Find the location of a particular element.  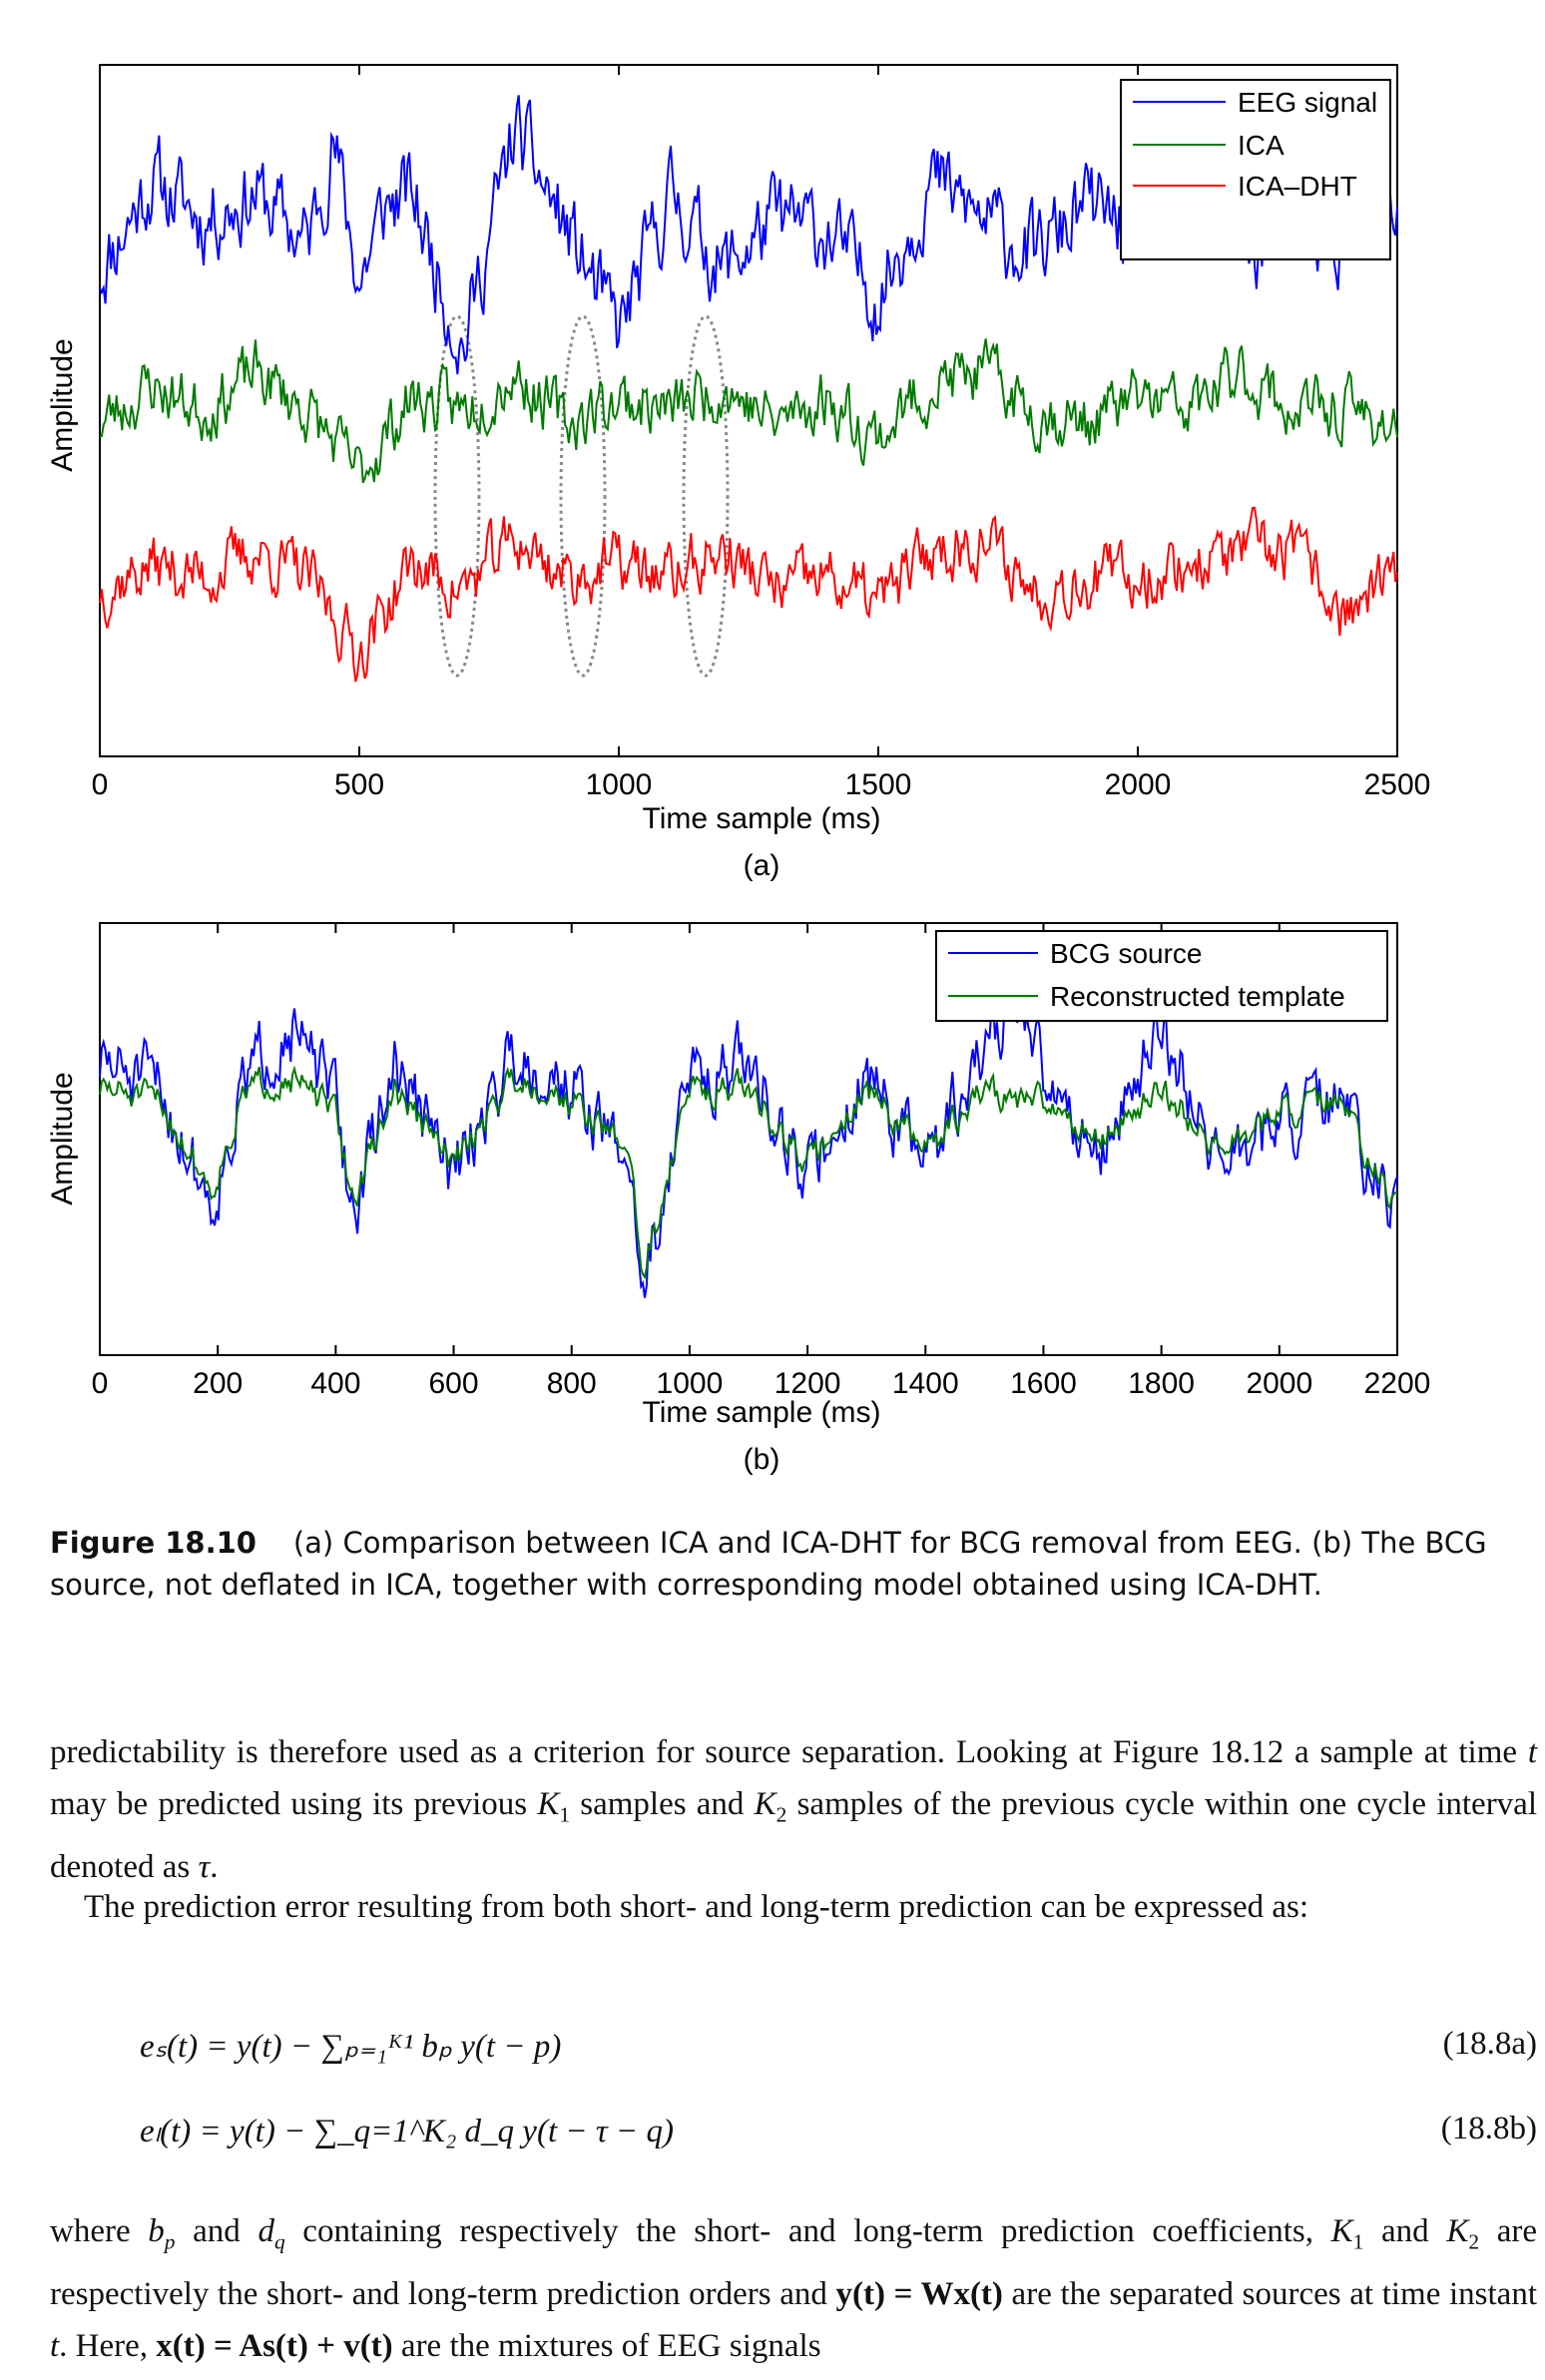

var-bp: b is located at coordinates (156, 2231).